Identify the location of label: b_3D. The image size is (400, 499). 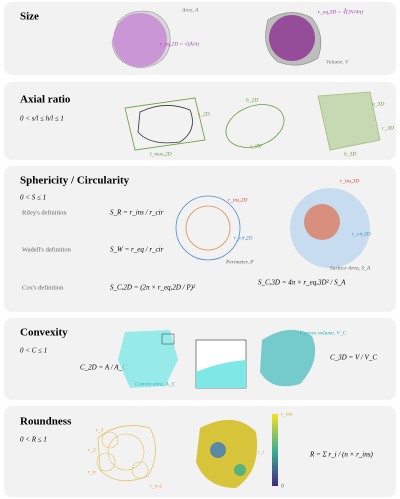
(350, 154).